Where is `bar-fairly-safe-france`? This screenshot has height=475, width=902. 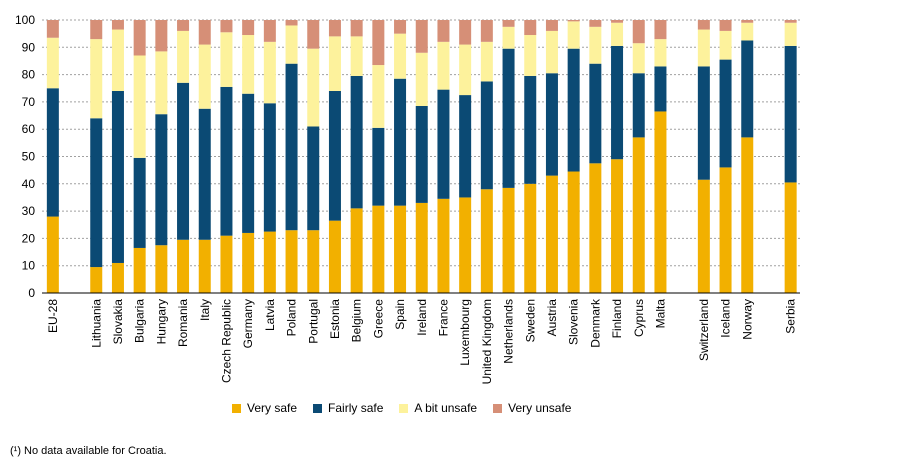 bar-fairly-safe-france is located at coordinates (443, 144).